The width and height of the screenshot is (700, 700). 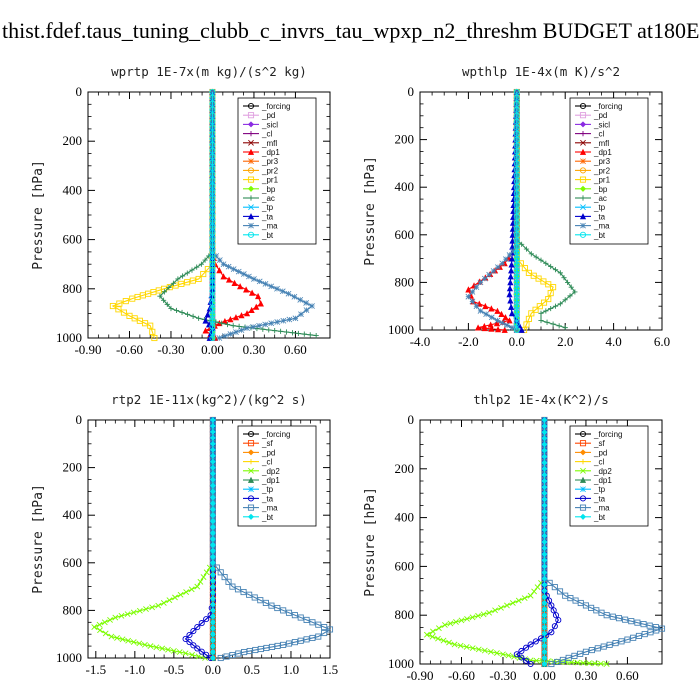 I want to click on legend-entry: _cl, so click(x=598, y=134).